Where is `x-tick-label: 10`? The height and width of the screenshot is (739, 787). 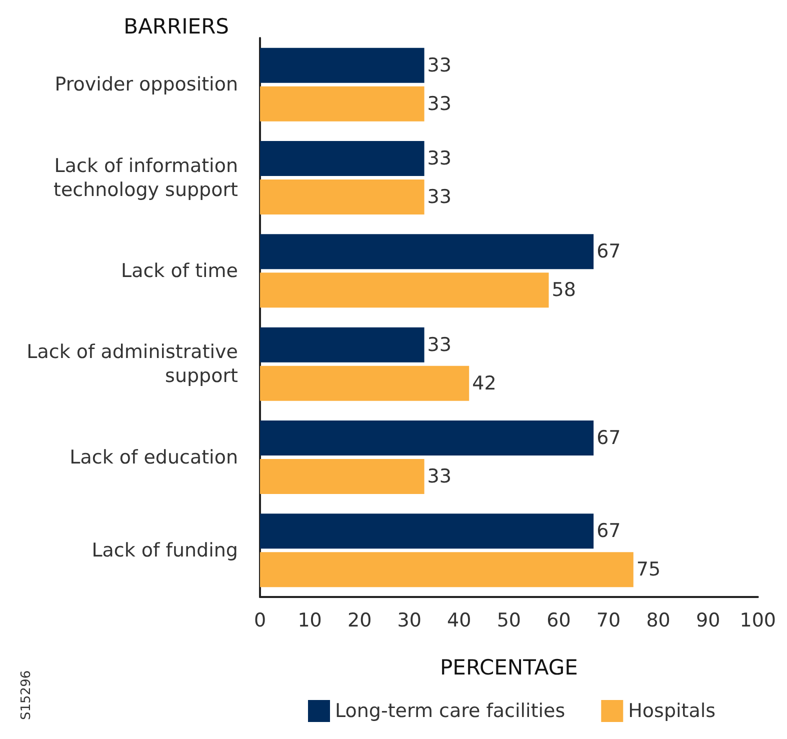
x-tick-label: 10 is located at coordinates (310, 621).